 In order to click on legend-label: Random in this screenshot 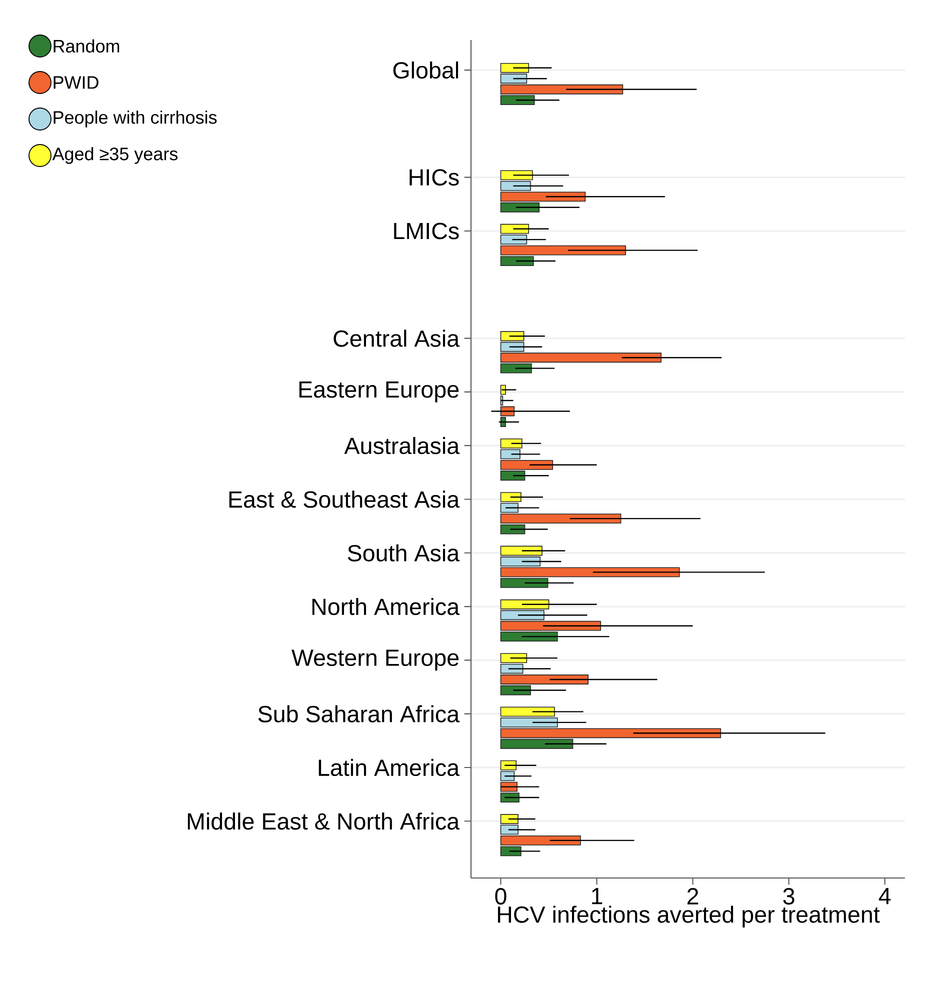, I will do `click(87, 46)`.